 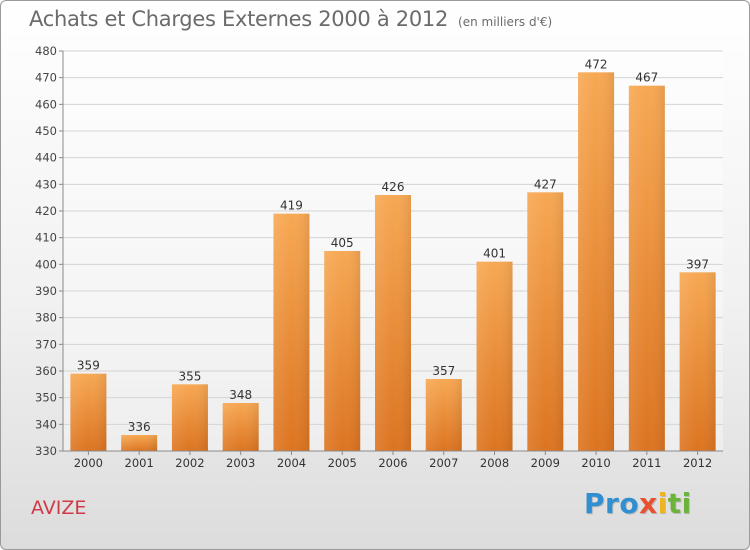 I want to click on y-tick-label: 450, so click(x=46, y=131).